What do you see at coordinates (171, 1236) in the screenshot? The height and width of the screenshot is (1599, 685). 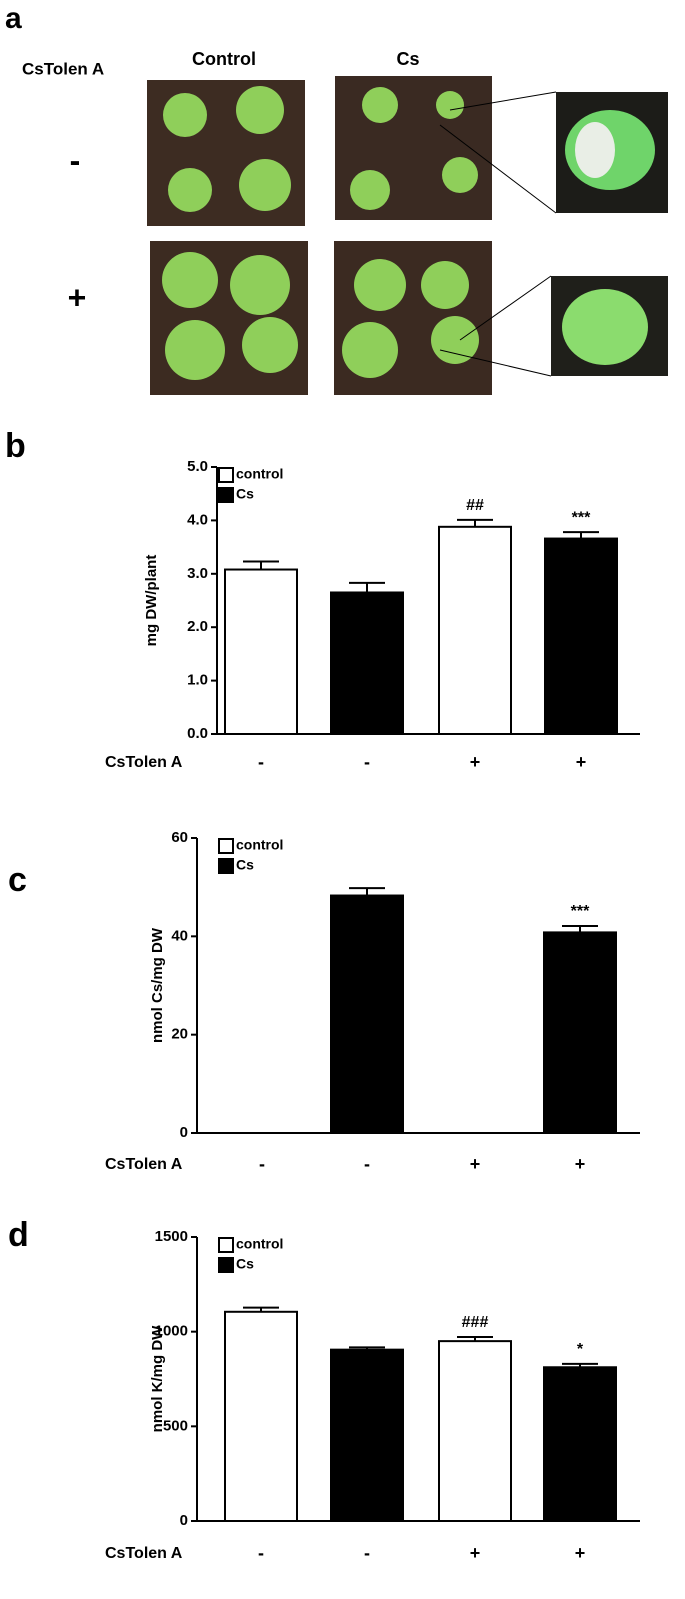 I see `y-tick-label: 1500` at bounding box center [171, 1236].